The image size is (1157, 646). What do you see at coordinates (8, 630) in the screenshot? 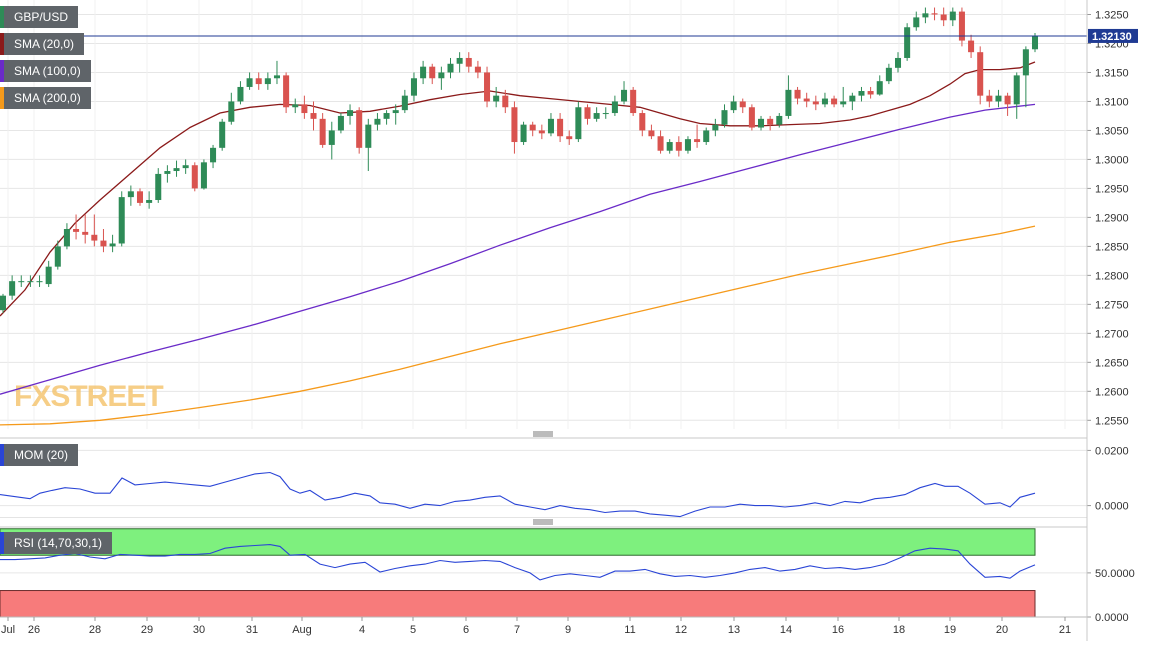
I see `time-tick-label: Jul` at bounding box center [8, 630].